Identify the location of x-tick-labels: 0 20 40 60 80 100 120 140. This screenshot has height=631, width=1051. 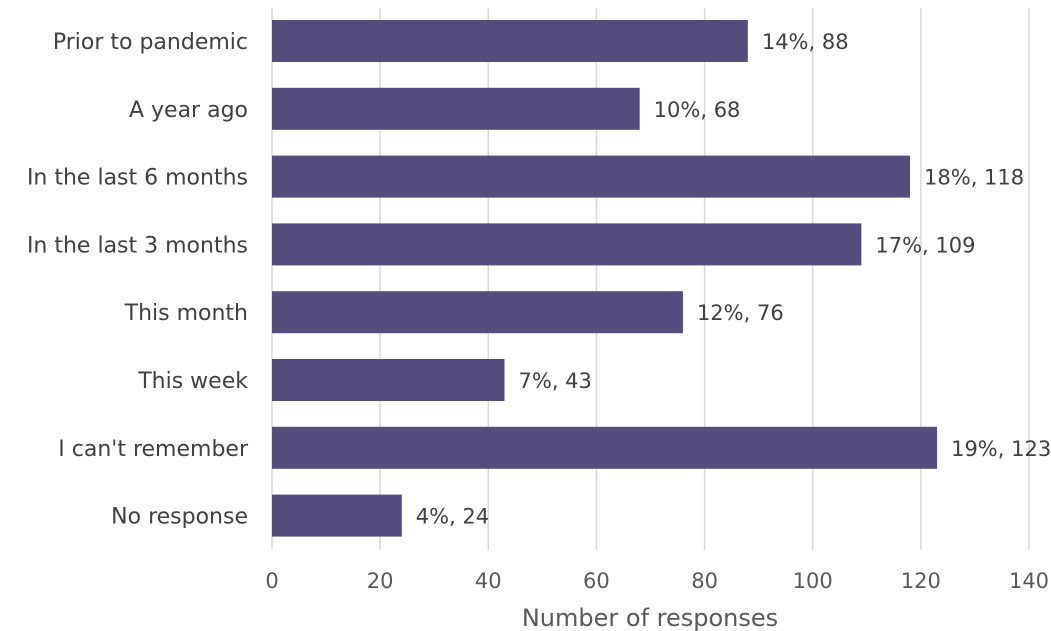
(657, 581).